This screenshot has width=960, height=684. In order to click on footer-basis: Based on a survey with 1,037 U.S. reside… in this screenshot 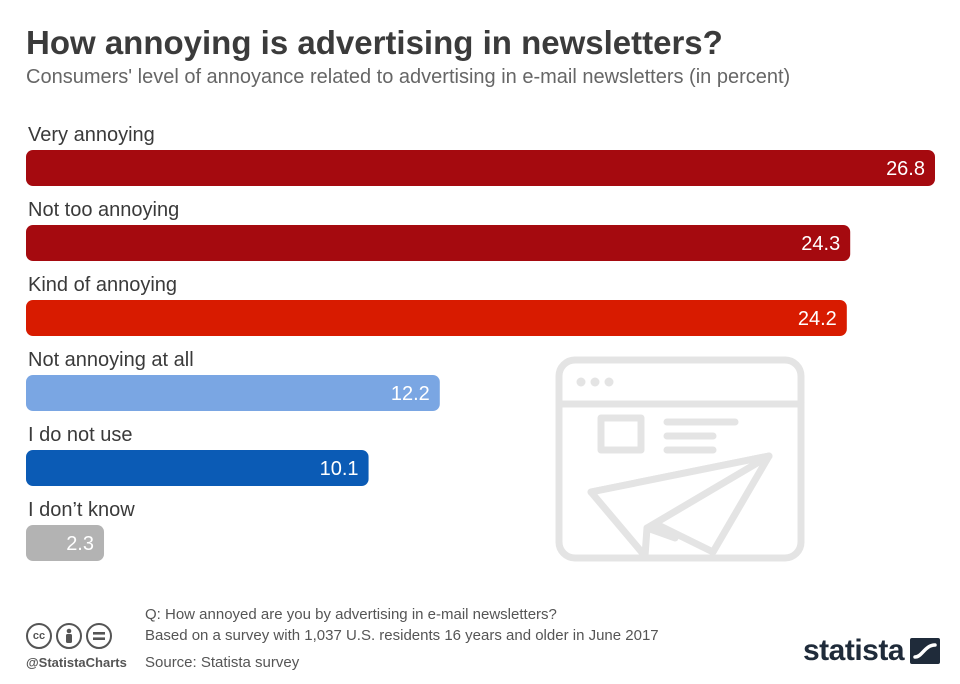, I will do `click(402, 635)`.